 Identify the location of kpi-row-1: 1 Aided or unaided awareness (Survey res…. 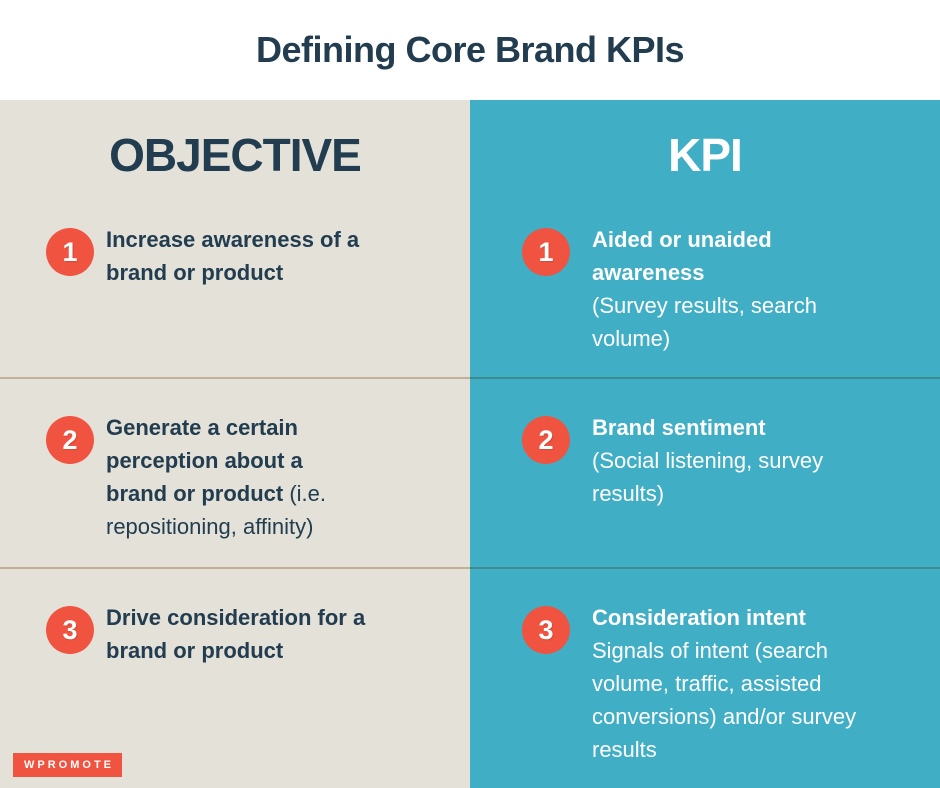
(705, 293).